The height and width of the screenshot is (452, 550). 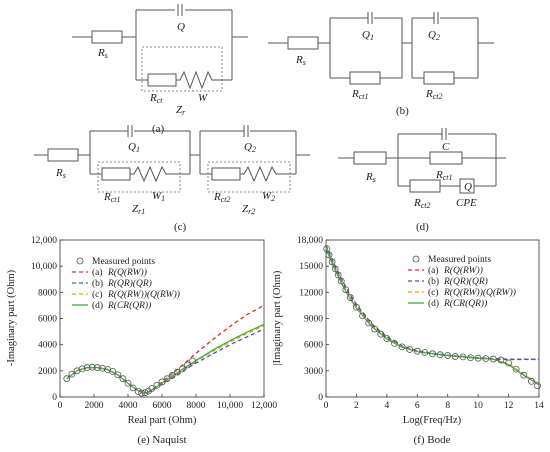 What do you see at coordinates (313, 372) in the screenshot?
I see `y-tick-label: 3000` at bounding box center [313, 372].